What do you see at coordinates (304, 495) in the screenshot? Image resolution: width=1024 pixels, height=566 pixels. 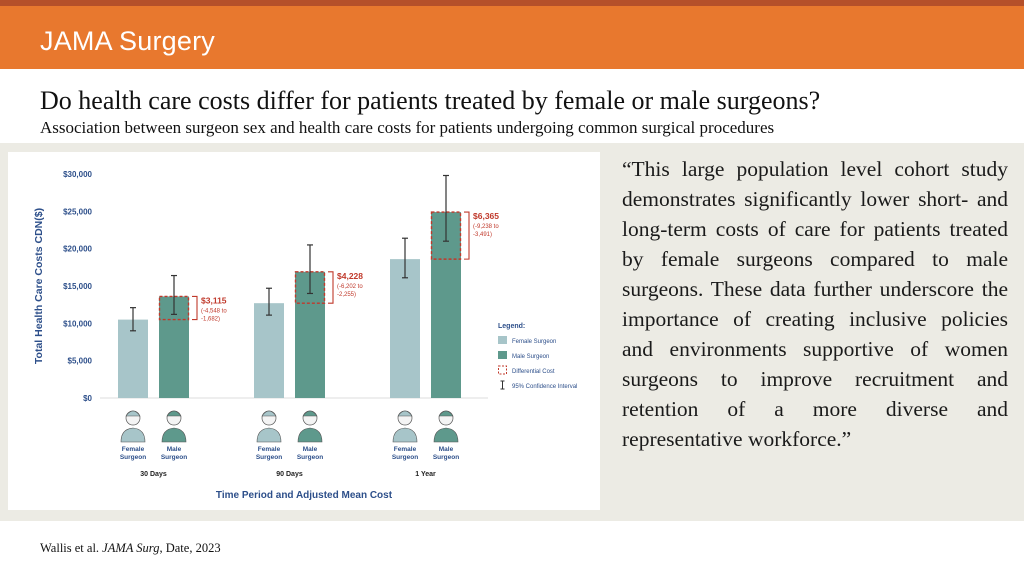 I see `x-axis-label: Time Period and Adjusted Mean Cost` at bounding box center [304, 495].